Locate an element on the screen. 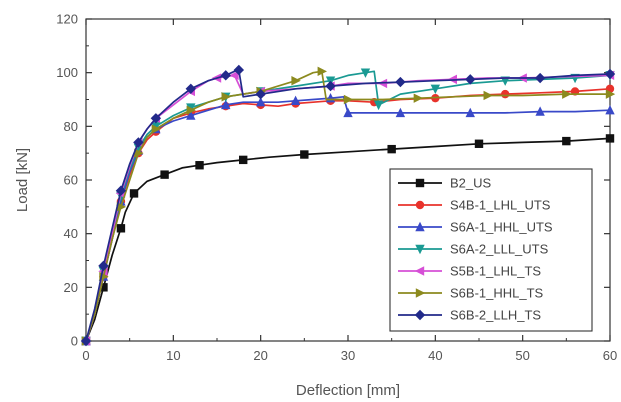 The image size is (621, 402). legend-label: B2_US is located at coordinates (471, 183).